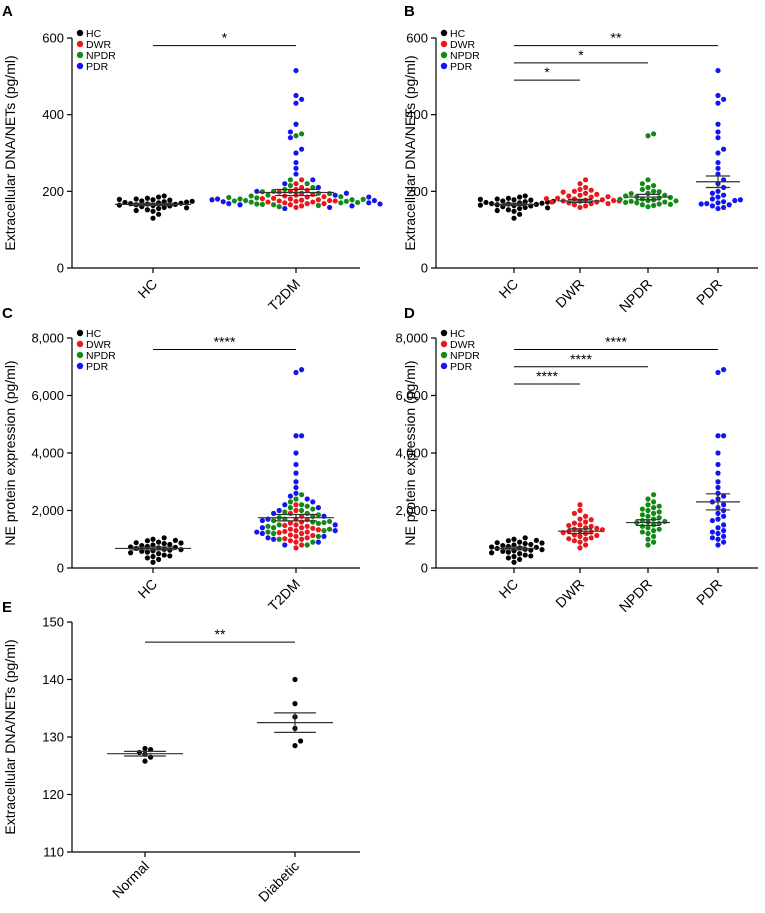  Describe the element at coordinates (47, 453) in the screenshot. I see `y-tick-label: 4,000` at that location.